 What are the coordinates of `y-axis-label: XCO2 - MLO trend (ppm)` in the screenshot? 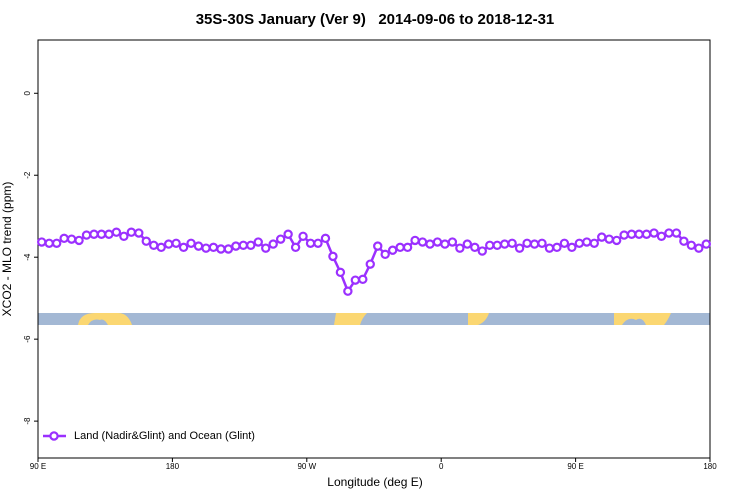 It's located at (7, 249).